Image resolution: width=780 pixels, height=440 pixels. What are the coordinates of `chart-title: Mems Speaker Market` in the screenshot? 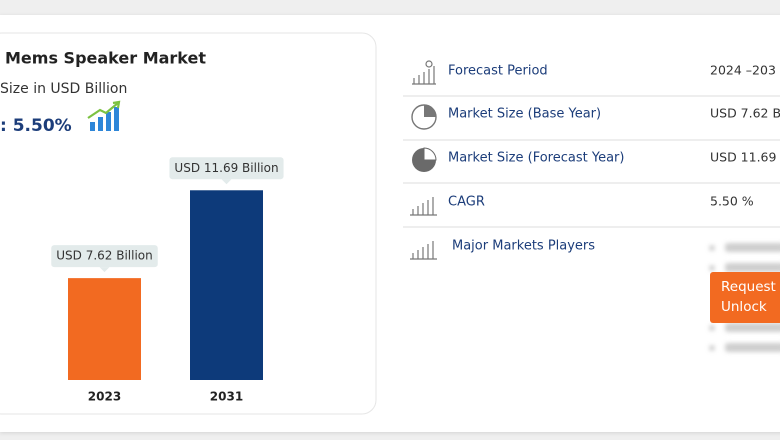 It's located at (105, 58).